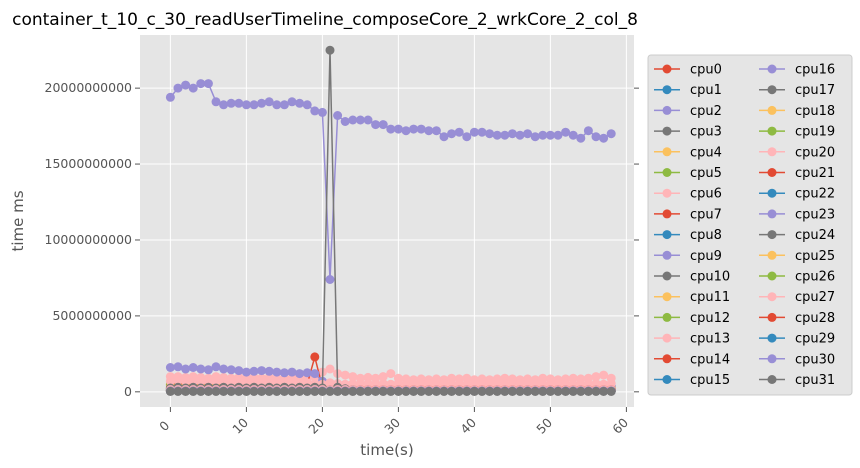  I want to click on legend-label: cpu0, so click(706, 70).